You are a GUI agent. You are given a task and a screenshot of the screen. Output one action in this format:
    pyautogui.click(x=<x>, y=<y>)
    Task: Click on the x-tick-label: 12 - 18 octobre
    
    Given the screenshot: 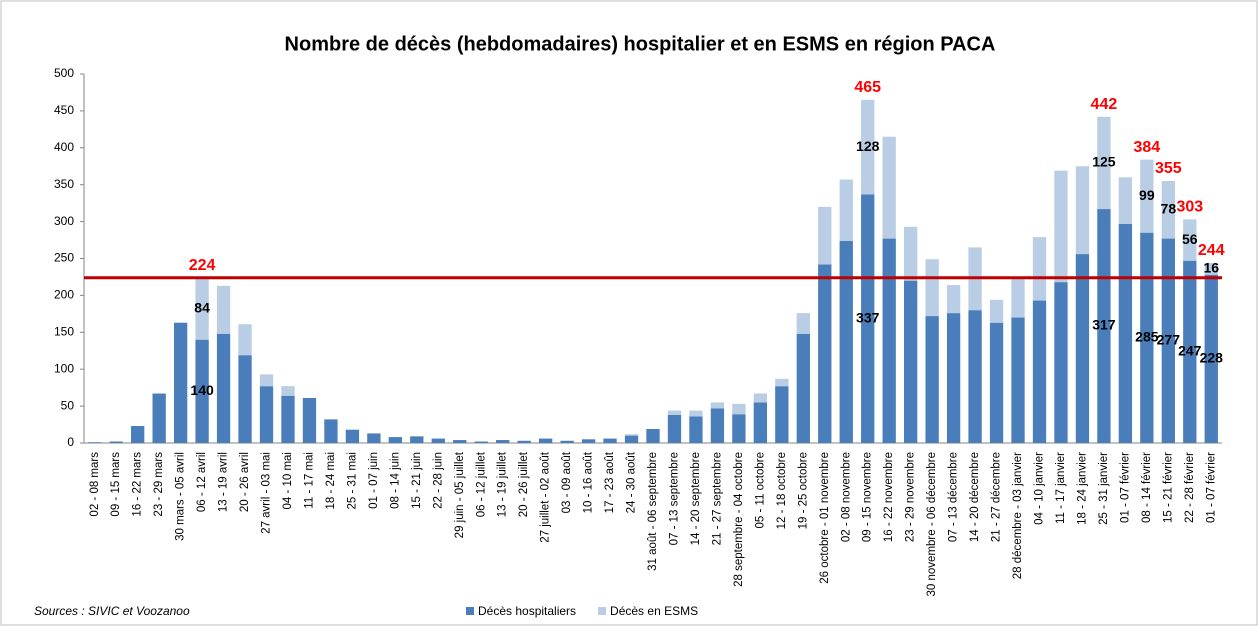 What is the action you would take?
    pyautogui.click(x=782, y=490)
    